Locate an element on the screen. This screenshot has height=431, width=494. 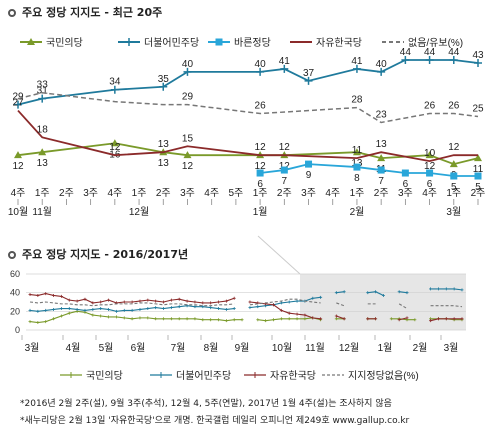
data-label-없음-유보--19: 25 is located at coordinates (478, 109).